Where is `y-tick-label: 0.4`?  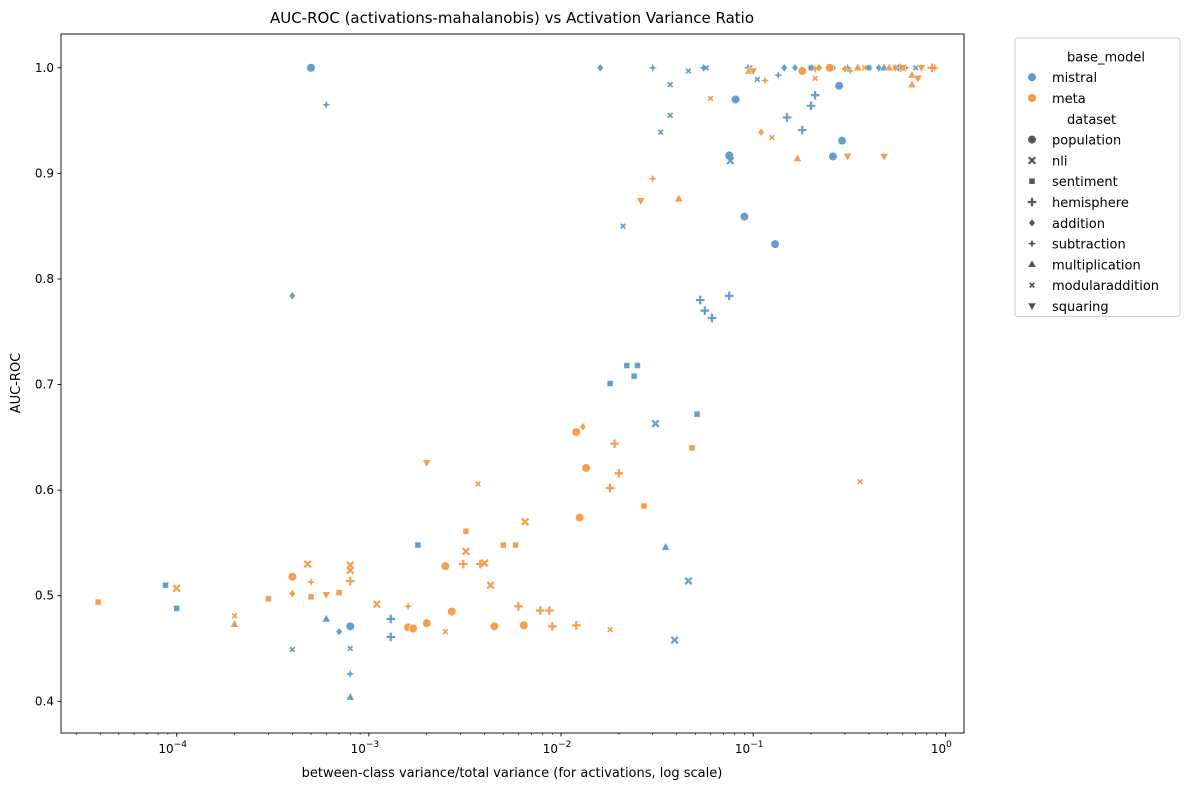 y-tick-label: 0.4 is located at coordinates (44, 701).